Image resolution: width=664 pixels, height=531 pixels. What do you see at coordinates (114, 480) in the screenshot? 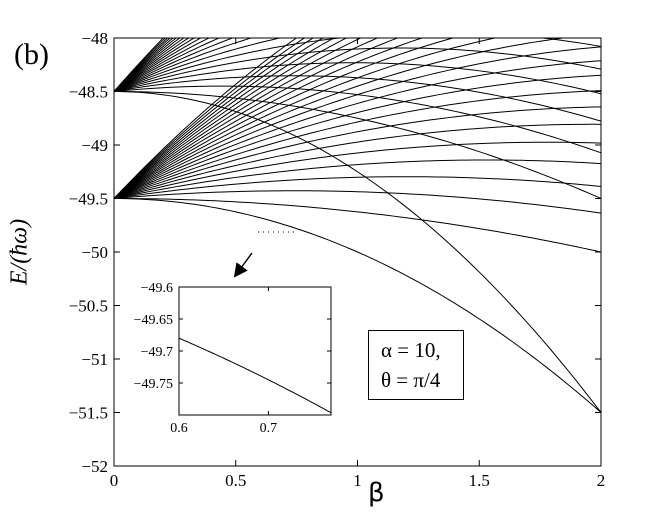
I see `x-tick-label: 0` at bounding box center [114, 480].